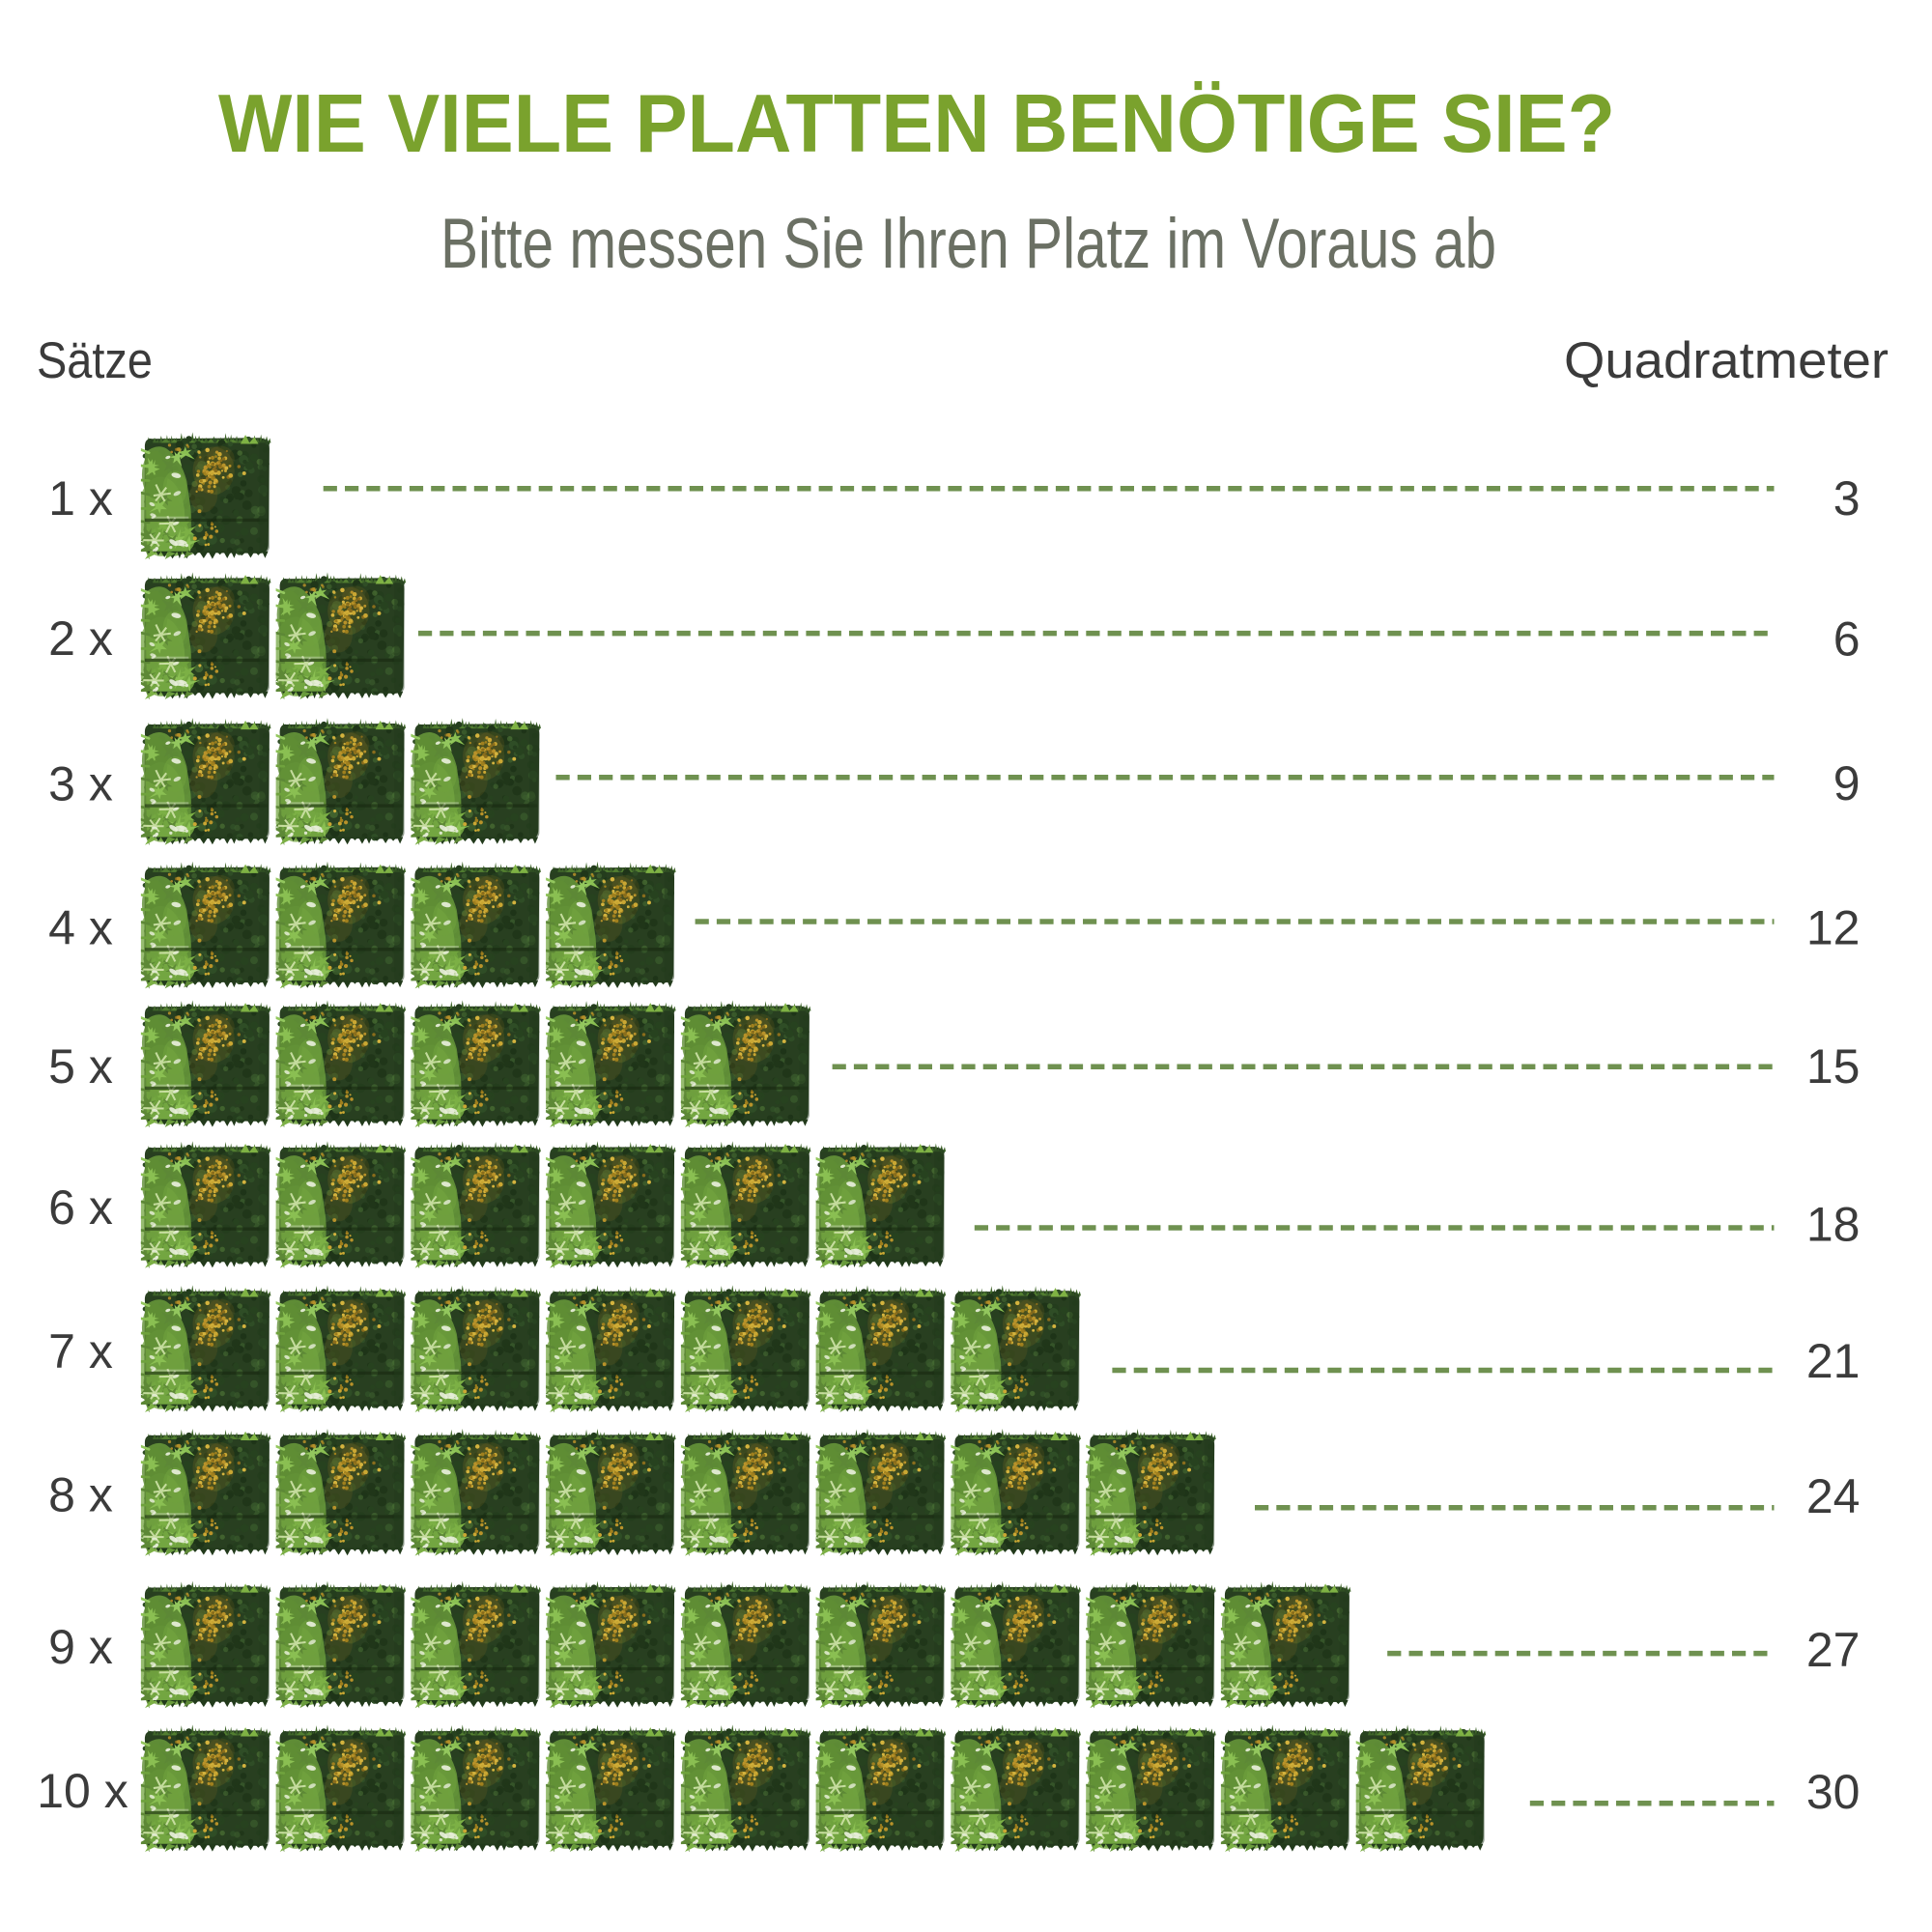 The height and width of the screenshot is (1932, 1932). What do you see at coordinates (1833, 1792) in the screenshot?
I see `svg-text: 30` at bounding box center [1833, 1792].